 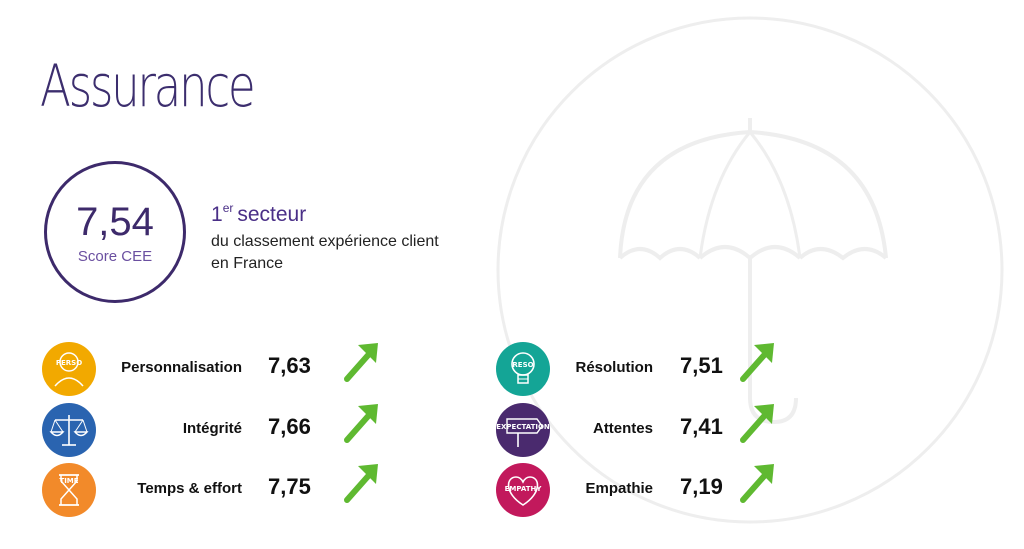 I want to click on metric-value: 7,66, so click(x=289, y=426).